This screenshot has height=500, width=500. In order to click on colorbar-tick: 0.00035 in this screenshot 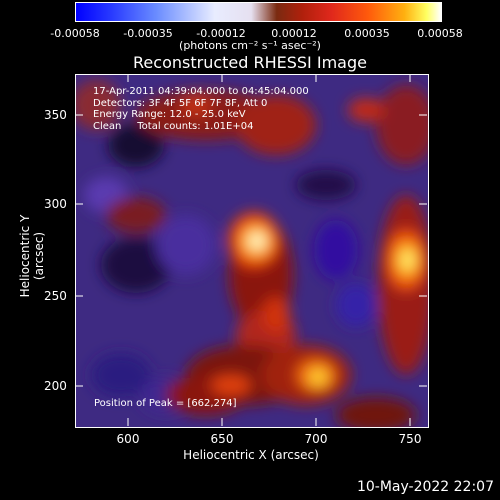, I will do `click(367, 33)`.